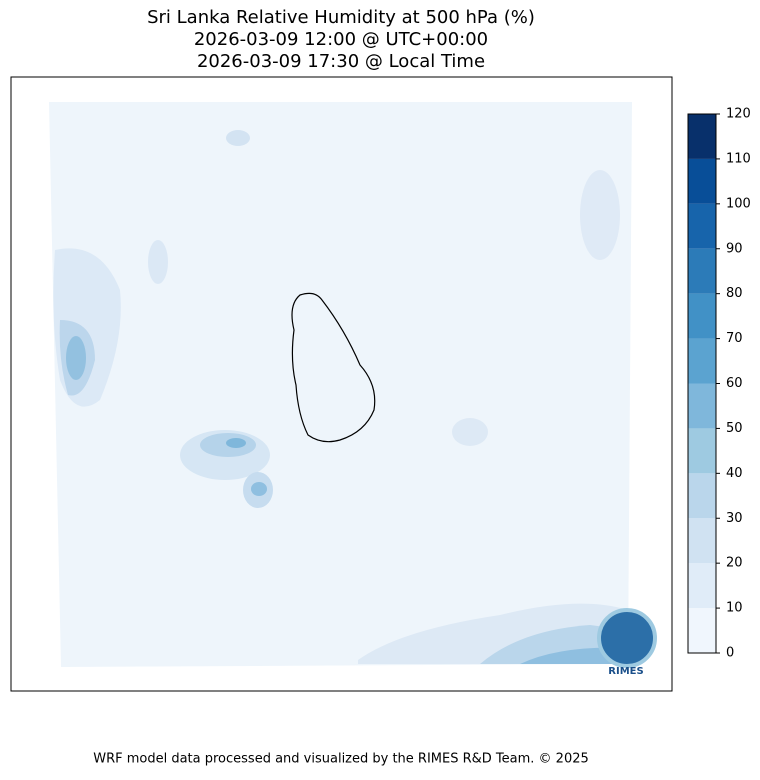  Describe the element at coordinates (627, 638) in the screenshot. I see `logo-emblem` at that location.